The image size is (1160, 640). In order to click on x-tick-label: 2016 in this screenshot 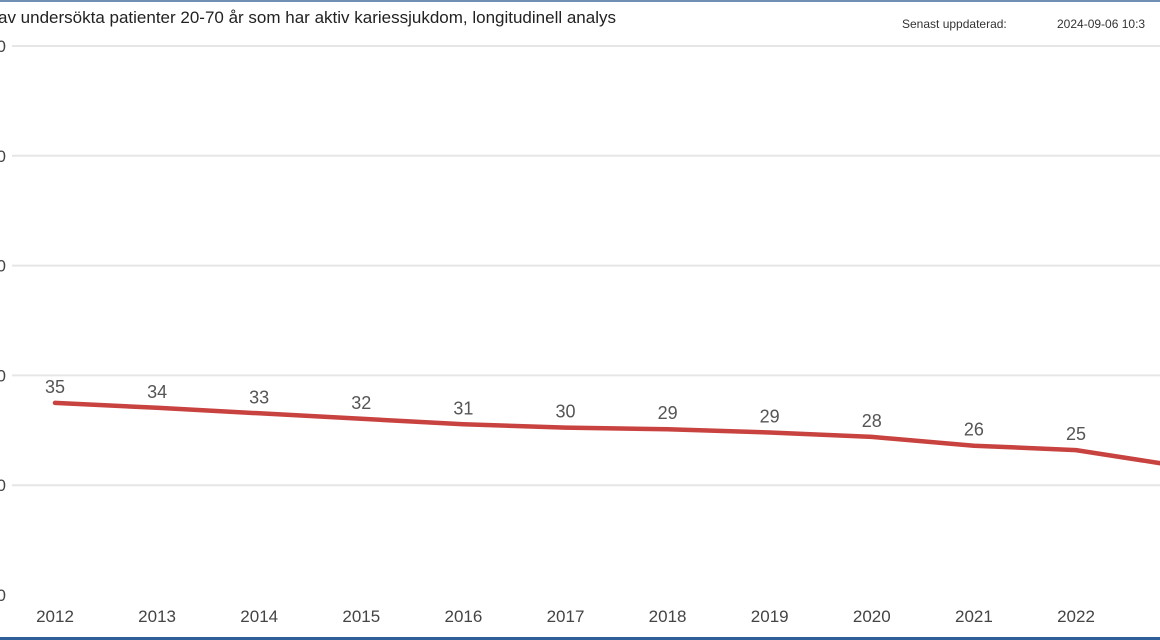, I will do `click(463, 616)`.